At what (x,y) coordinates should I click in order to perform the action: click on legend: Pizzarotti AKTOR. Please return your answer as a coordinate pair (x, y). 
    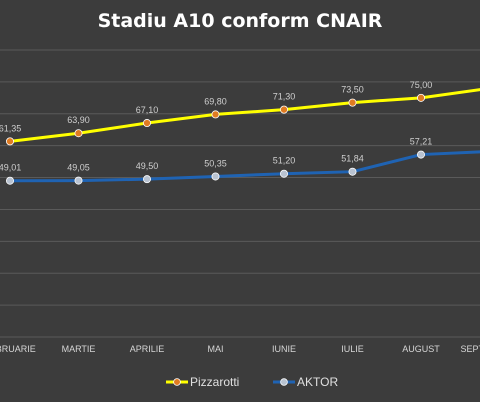
    Looking at the image, I should click on (252, 382).